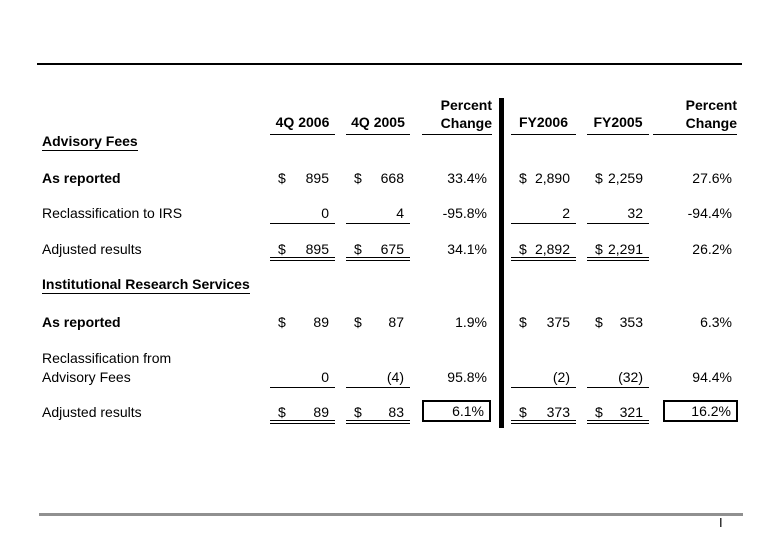 Image resolution: width=779 pixels, height=540 pixels. Describe the element at coordinates (712, 377) in the screenshot. I see `cell-irs-reclass-pct-fy: 94.4%` at that location.